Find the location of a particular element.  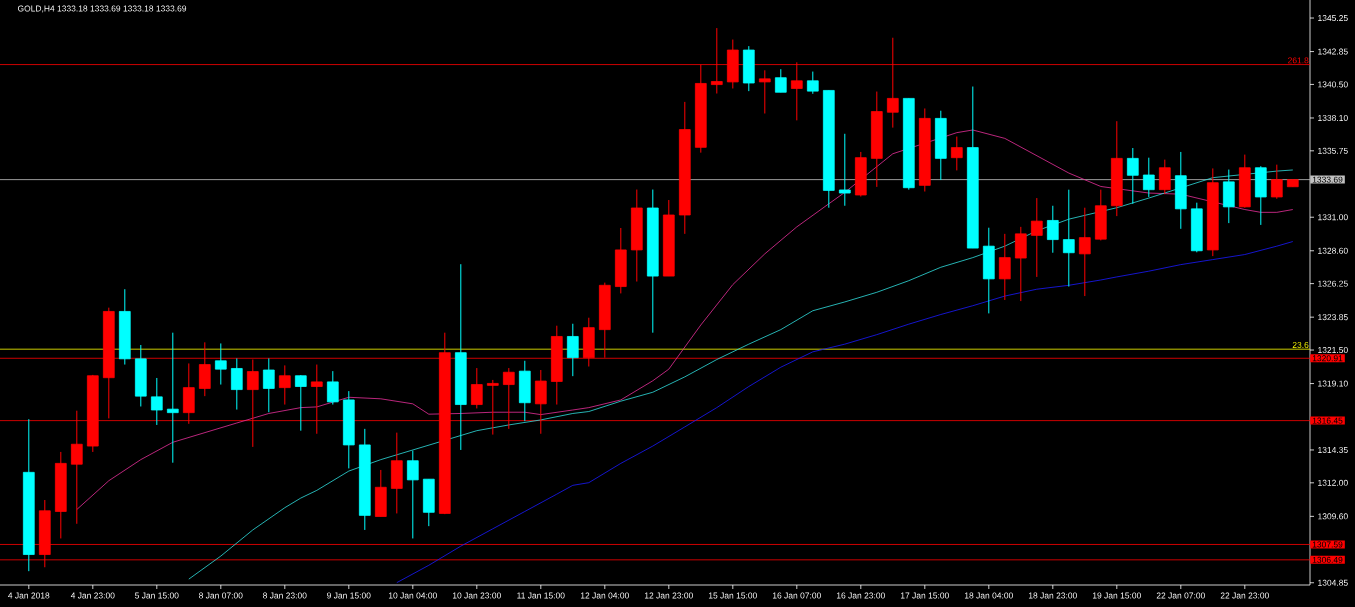

y-tick-label: 1319.10 is located at coordinates (1333, 383).